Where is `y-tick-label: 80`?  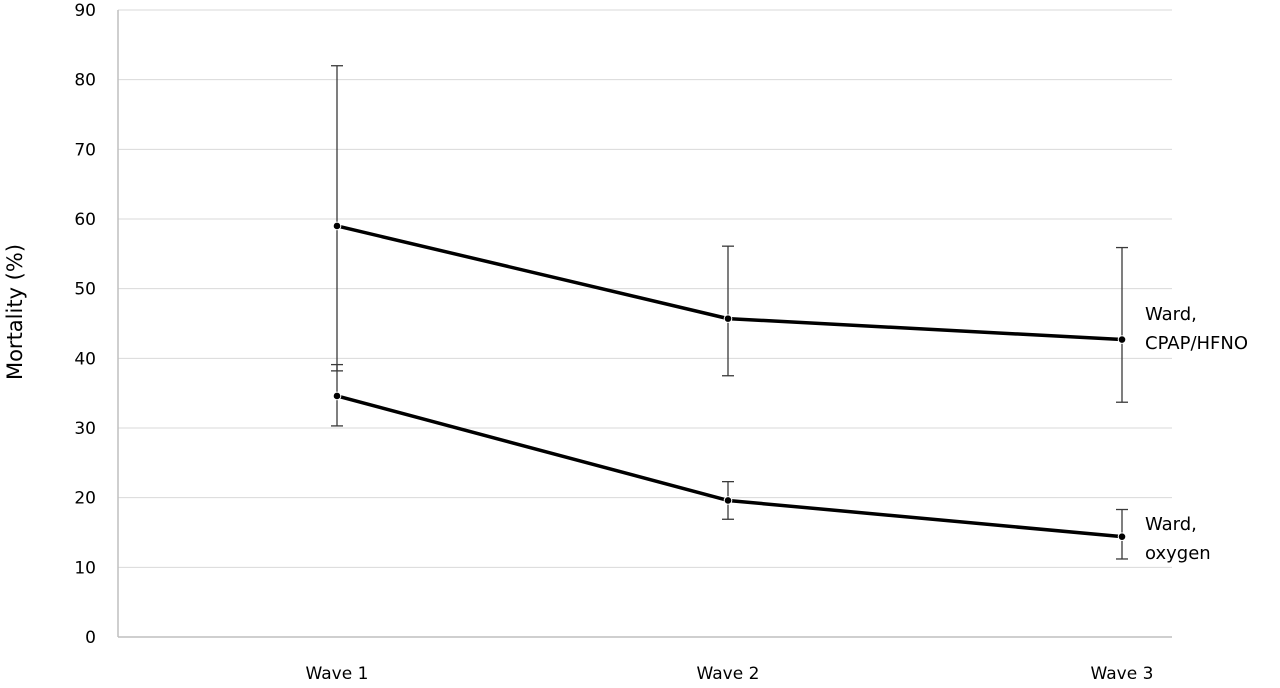 y-tick-label: 80 is located at coordinates (85, 81).